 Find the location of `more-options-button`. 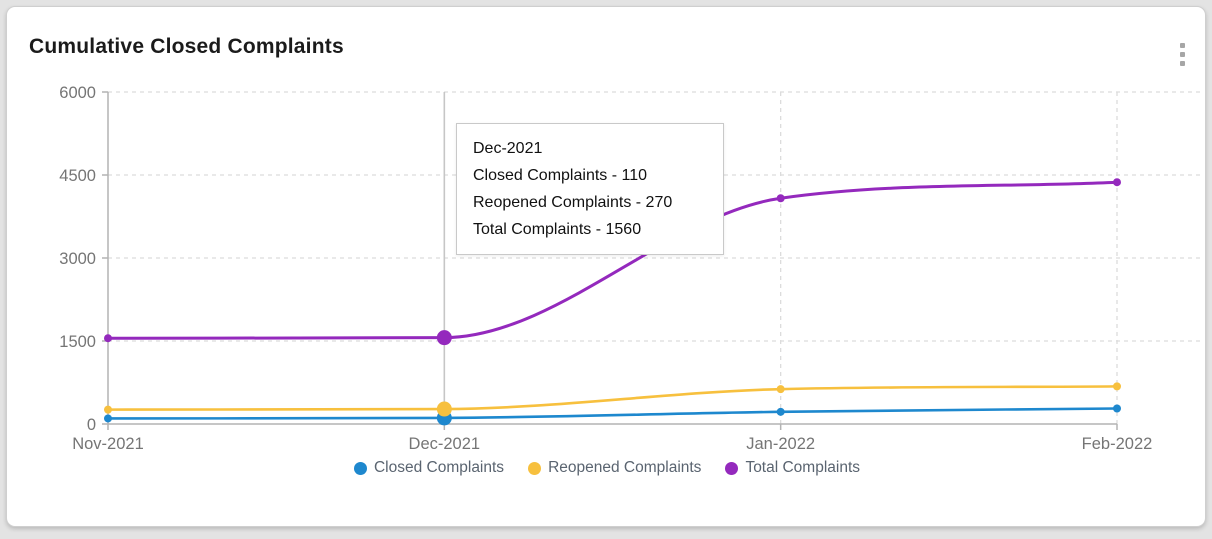

more-options-button is located at coordinates (1182, 54).